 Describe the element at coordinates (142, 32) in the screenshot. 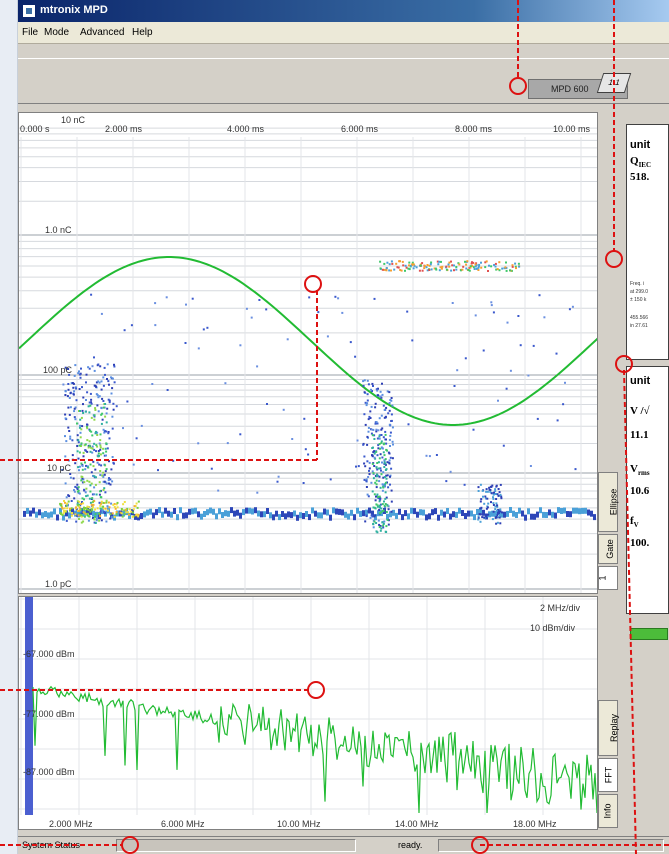

I see `menu-help: Help` at that location.